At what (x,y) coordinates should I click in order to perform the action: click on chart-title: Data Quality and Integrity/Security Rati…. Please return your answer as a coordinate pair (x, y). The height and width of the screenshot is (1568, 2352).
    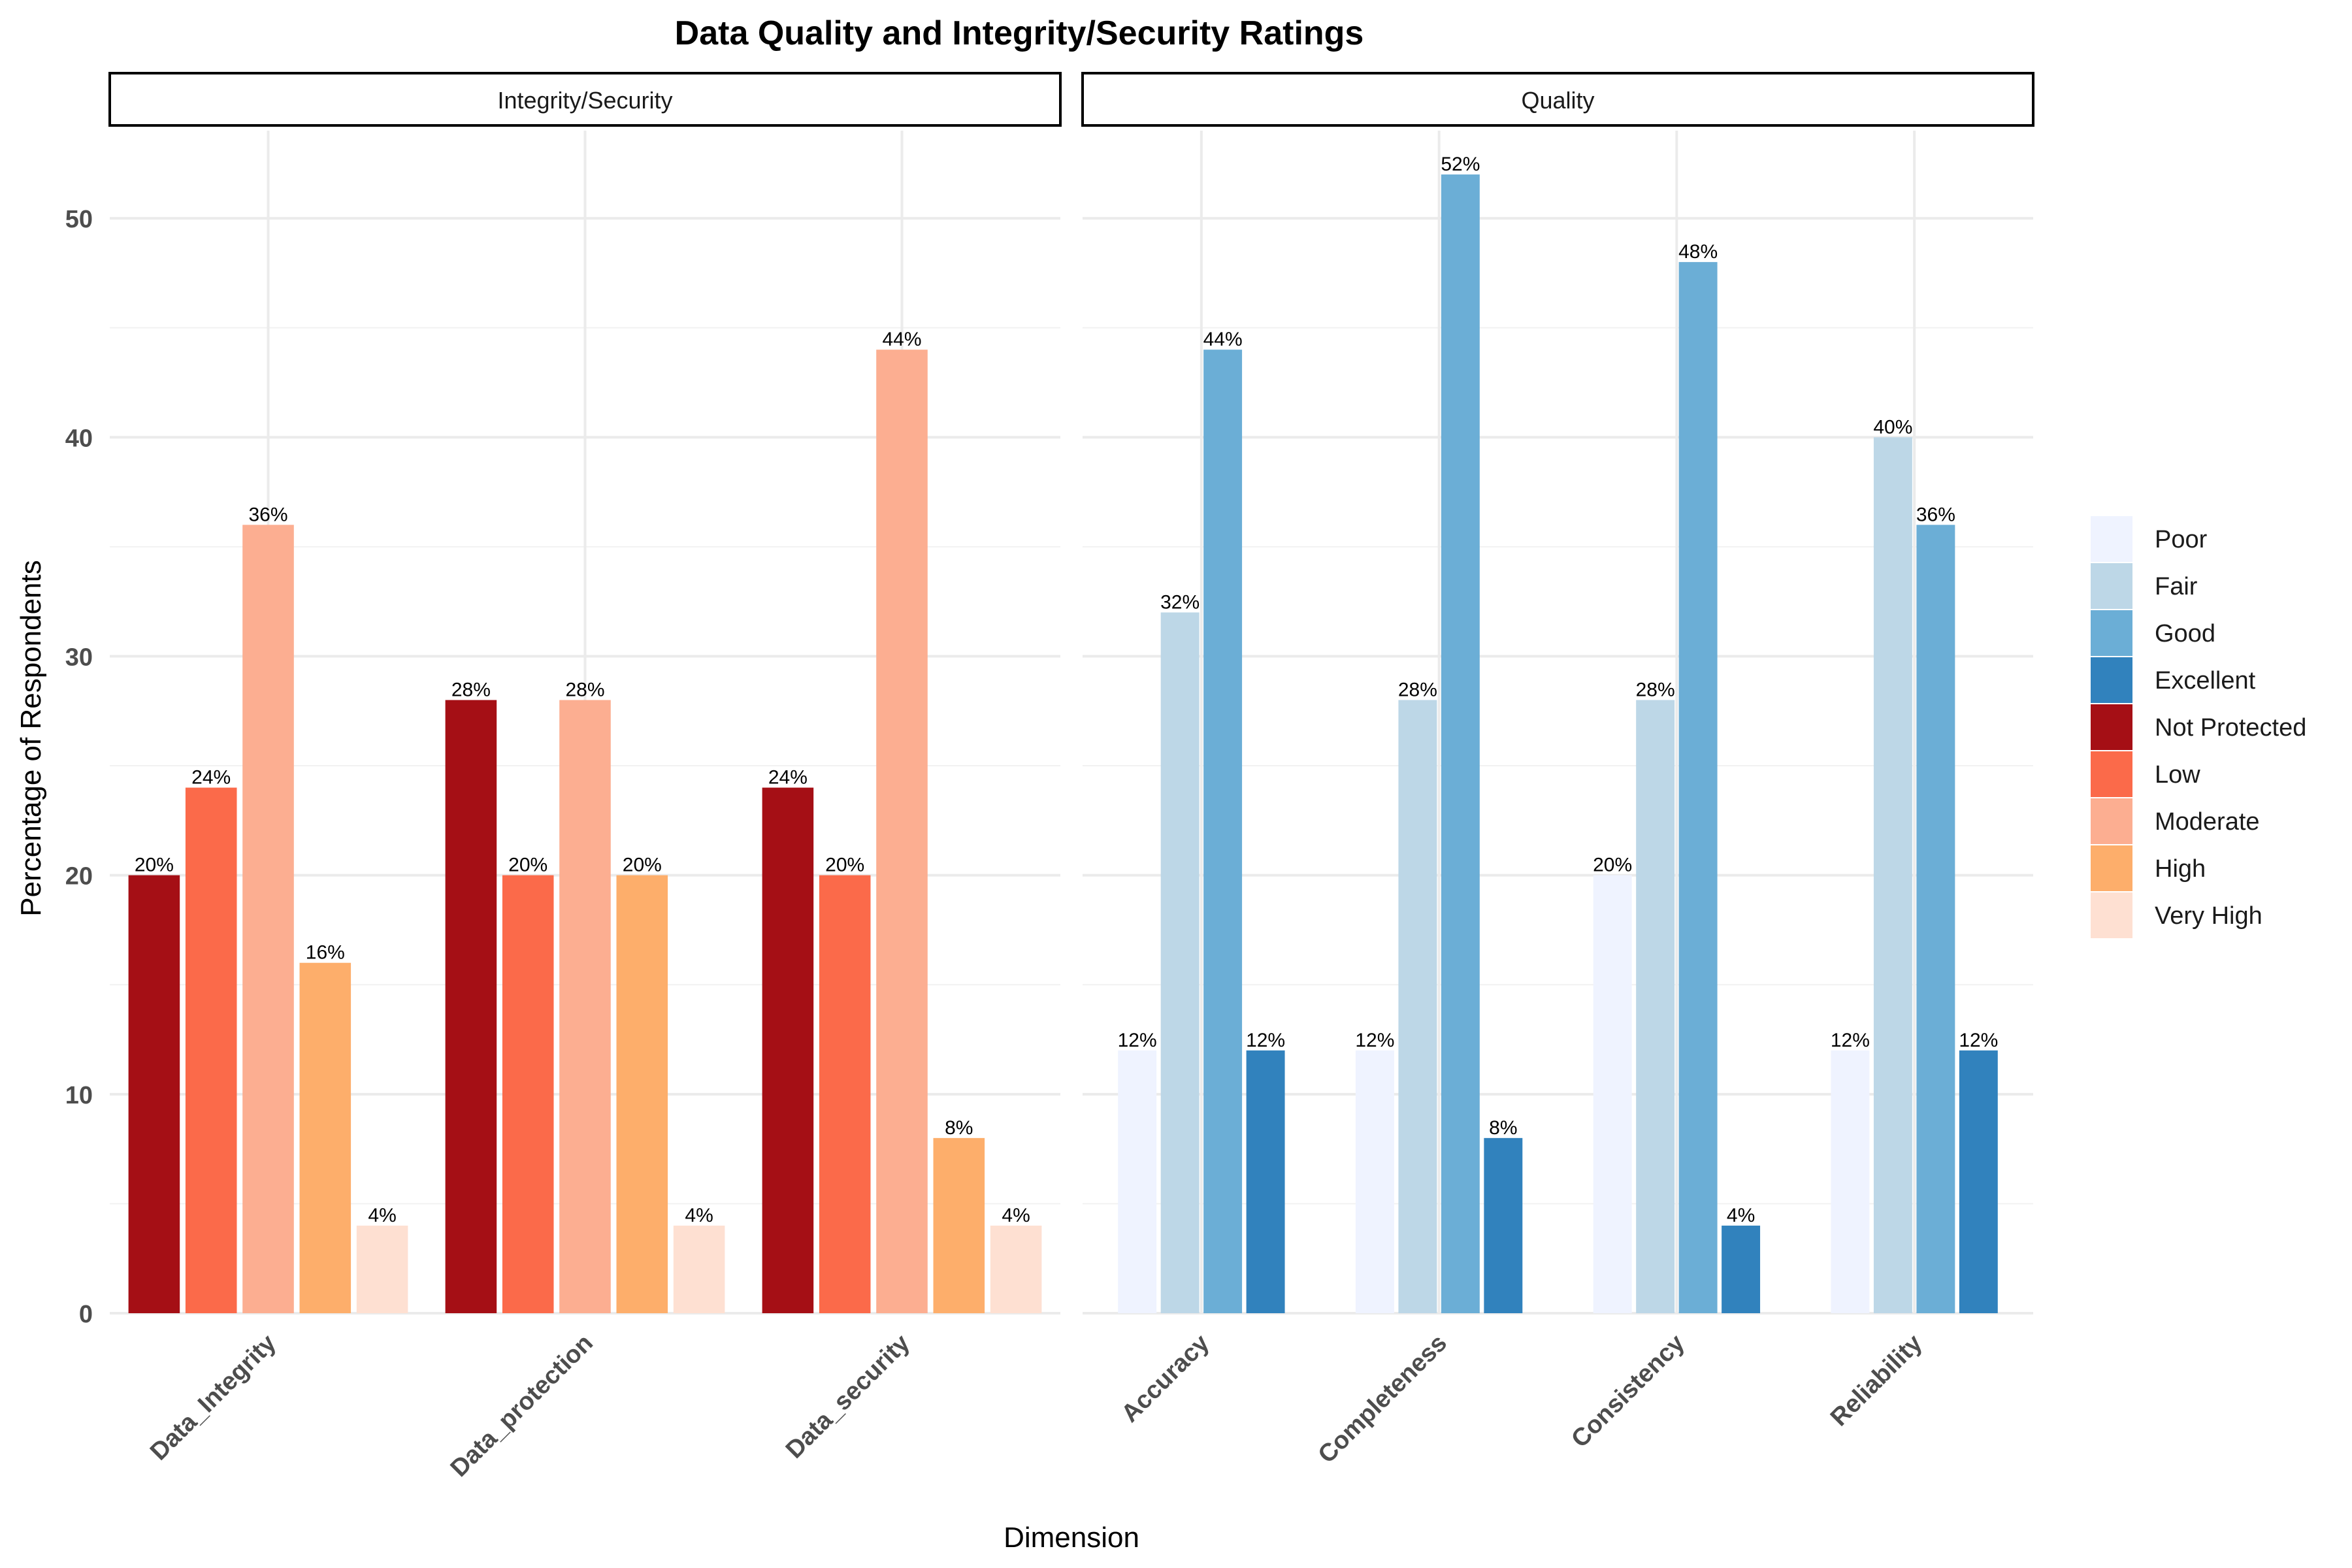
    Looking at the image, I should click on (1019, 33).